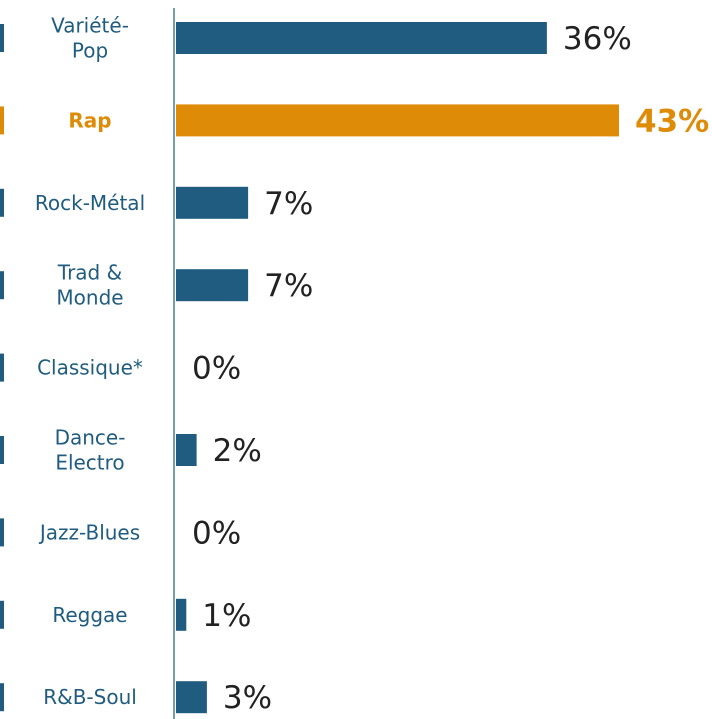  I want to click on category-label: Dance-Electro, so click(90, 450).